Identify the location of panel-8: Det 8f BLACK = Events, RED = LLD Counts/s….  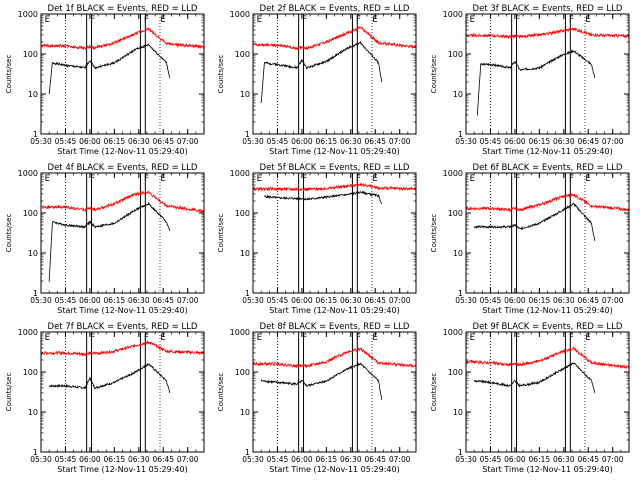
(317, 398).